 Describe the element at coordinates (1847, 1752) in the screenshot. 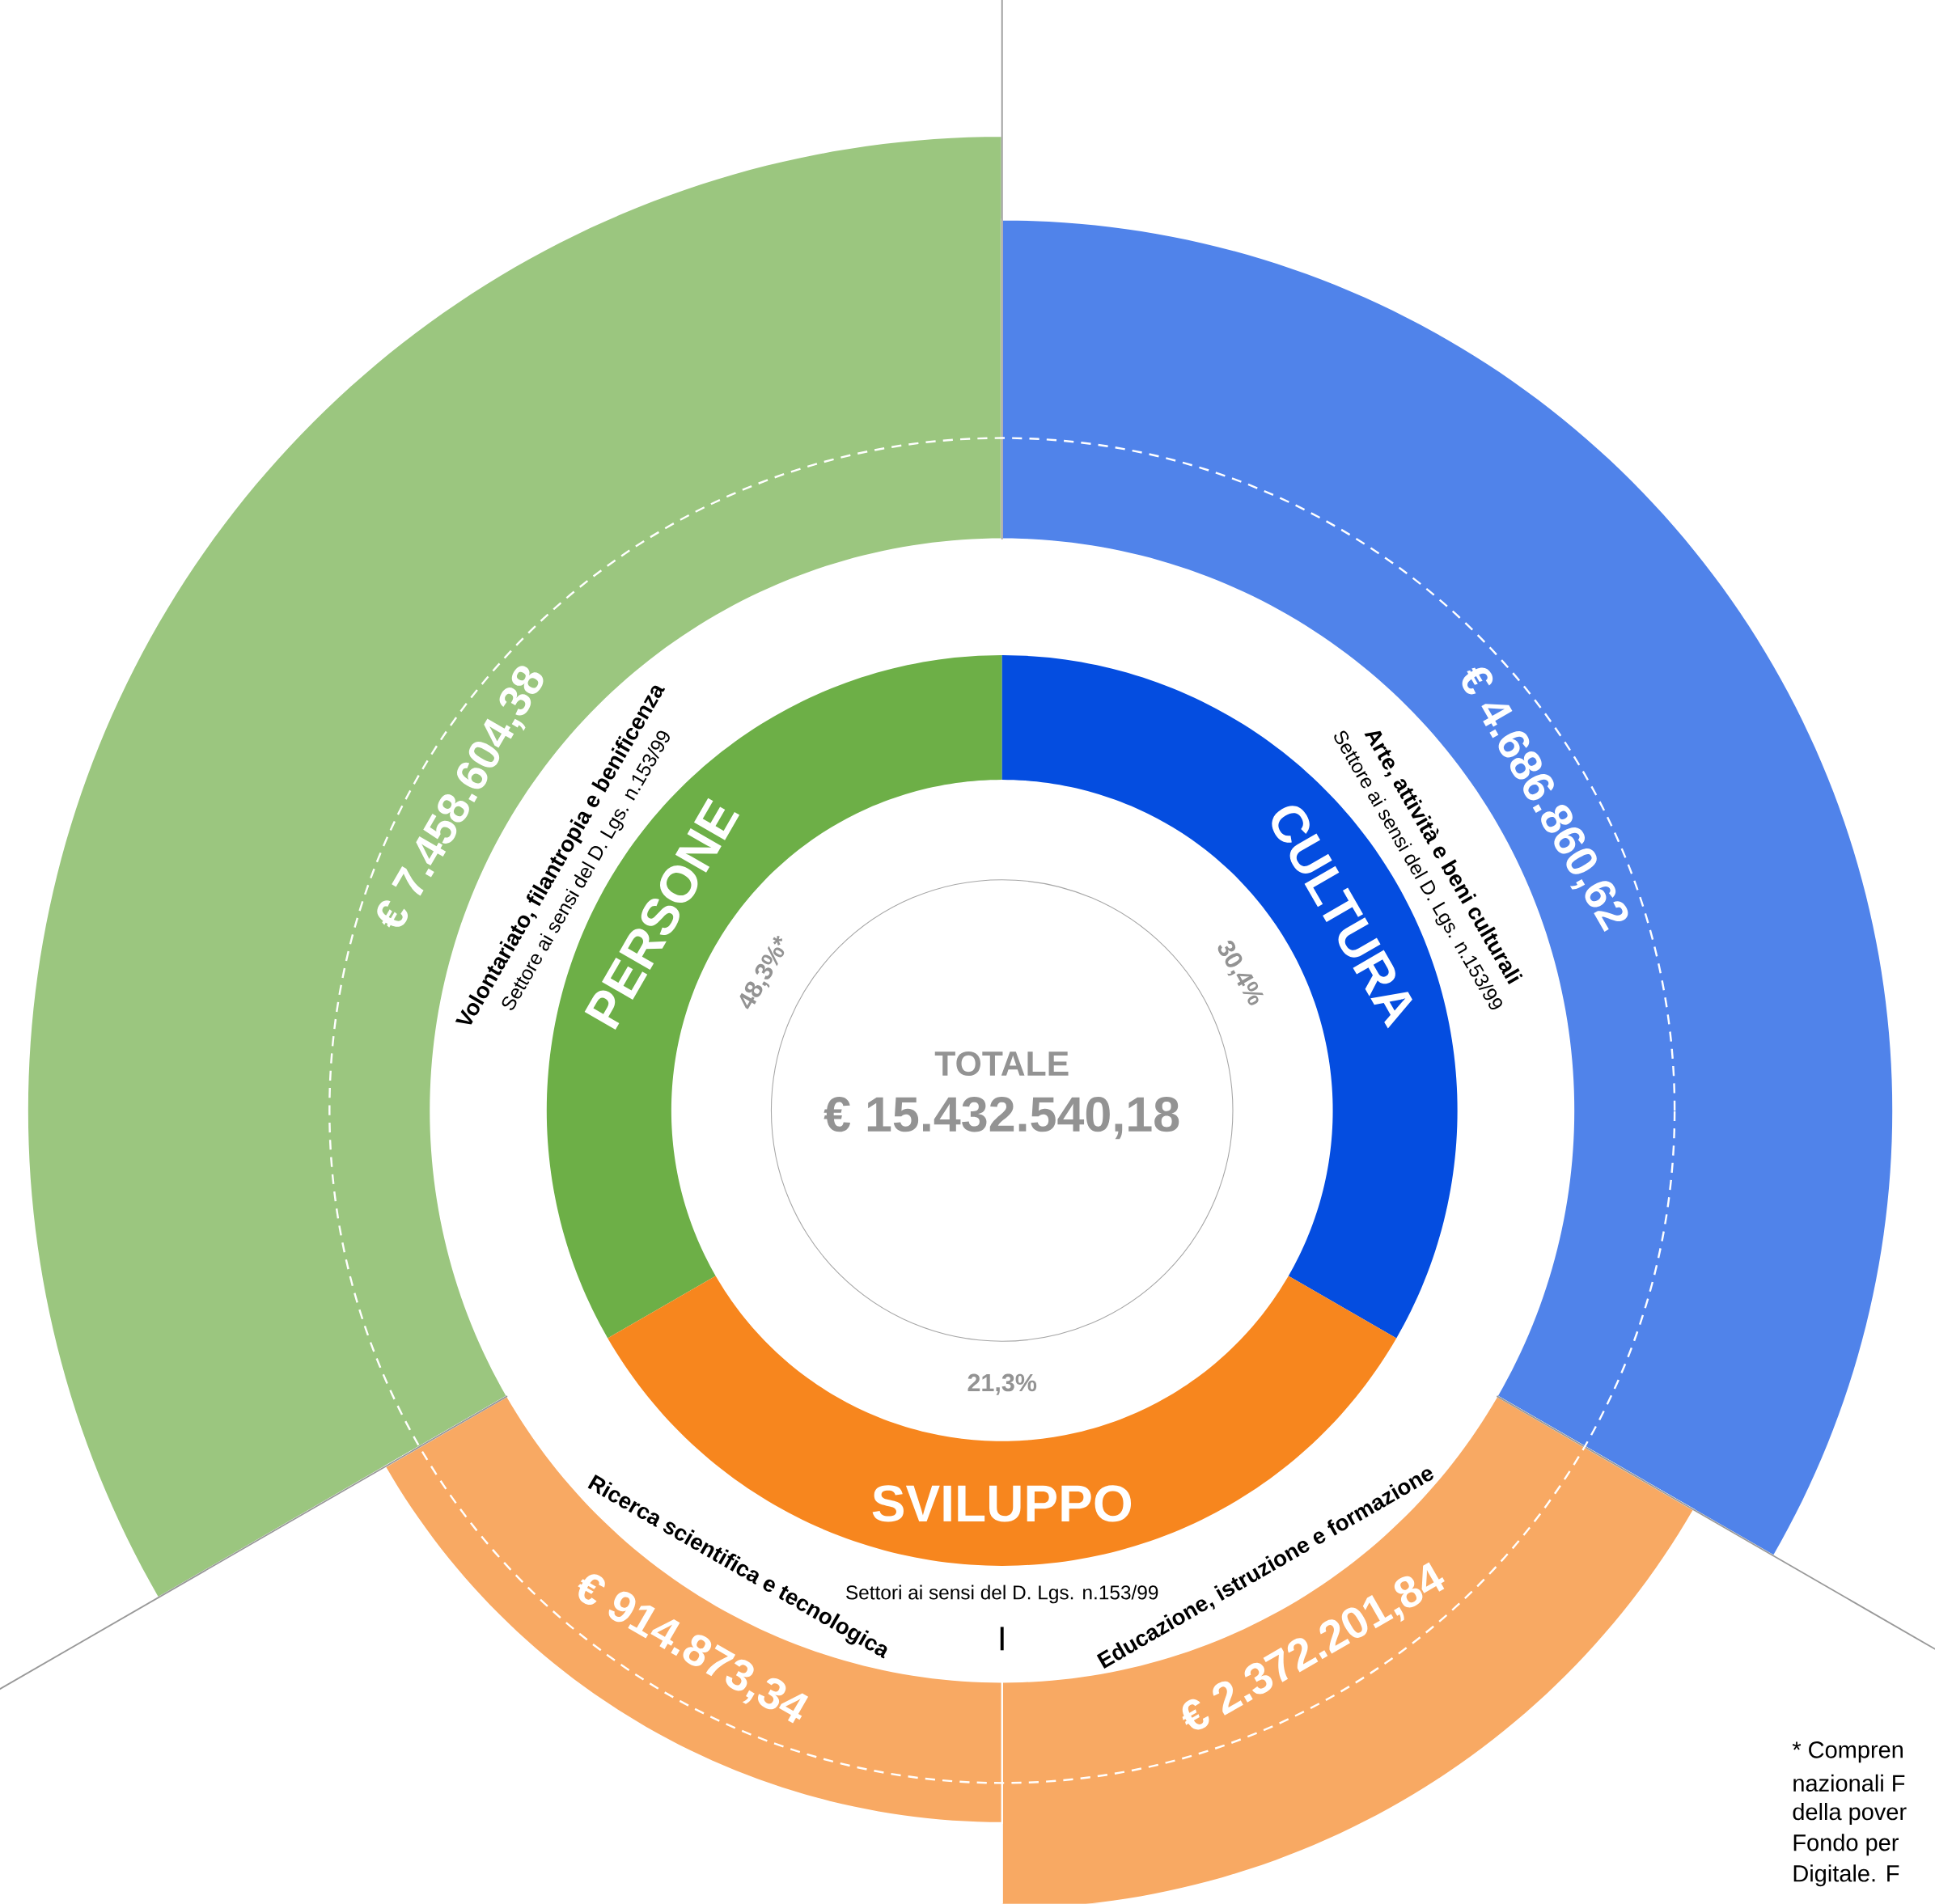

I see `text: * Compren` at that location.